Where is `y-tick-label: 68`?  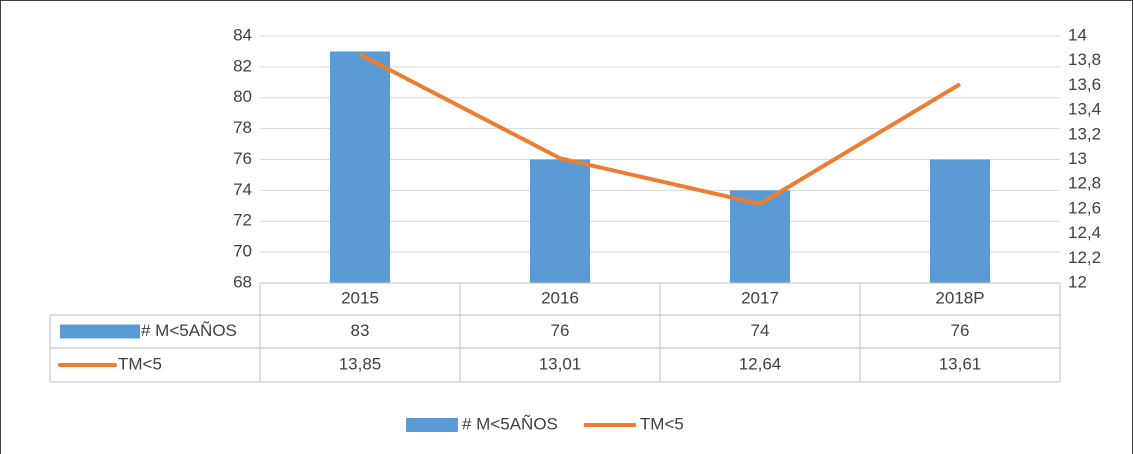
y-tick-label: 68 is located at coordinates (242, 281).